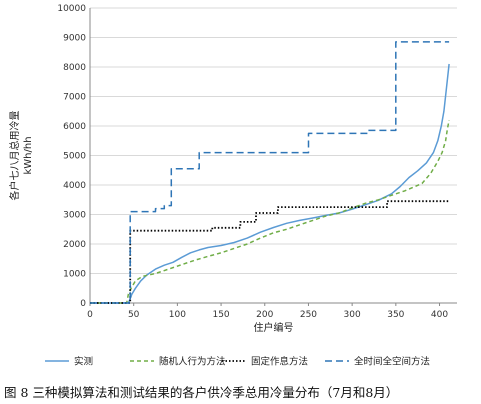 This screenshot has height=404, width=481. Describe the element at coordinates (83, 304) in the screenshot. I see `y-tick-label: 0` at that location.